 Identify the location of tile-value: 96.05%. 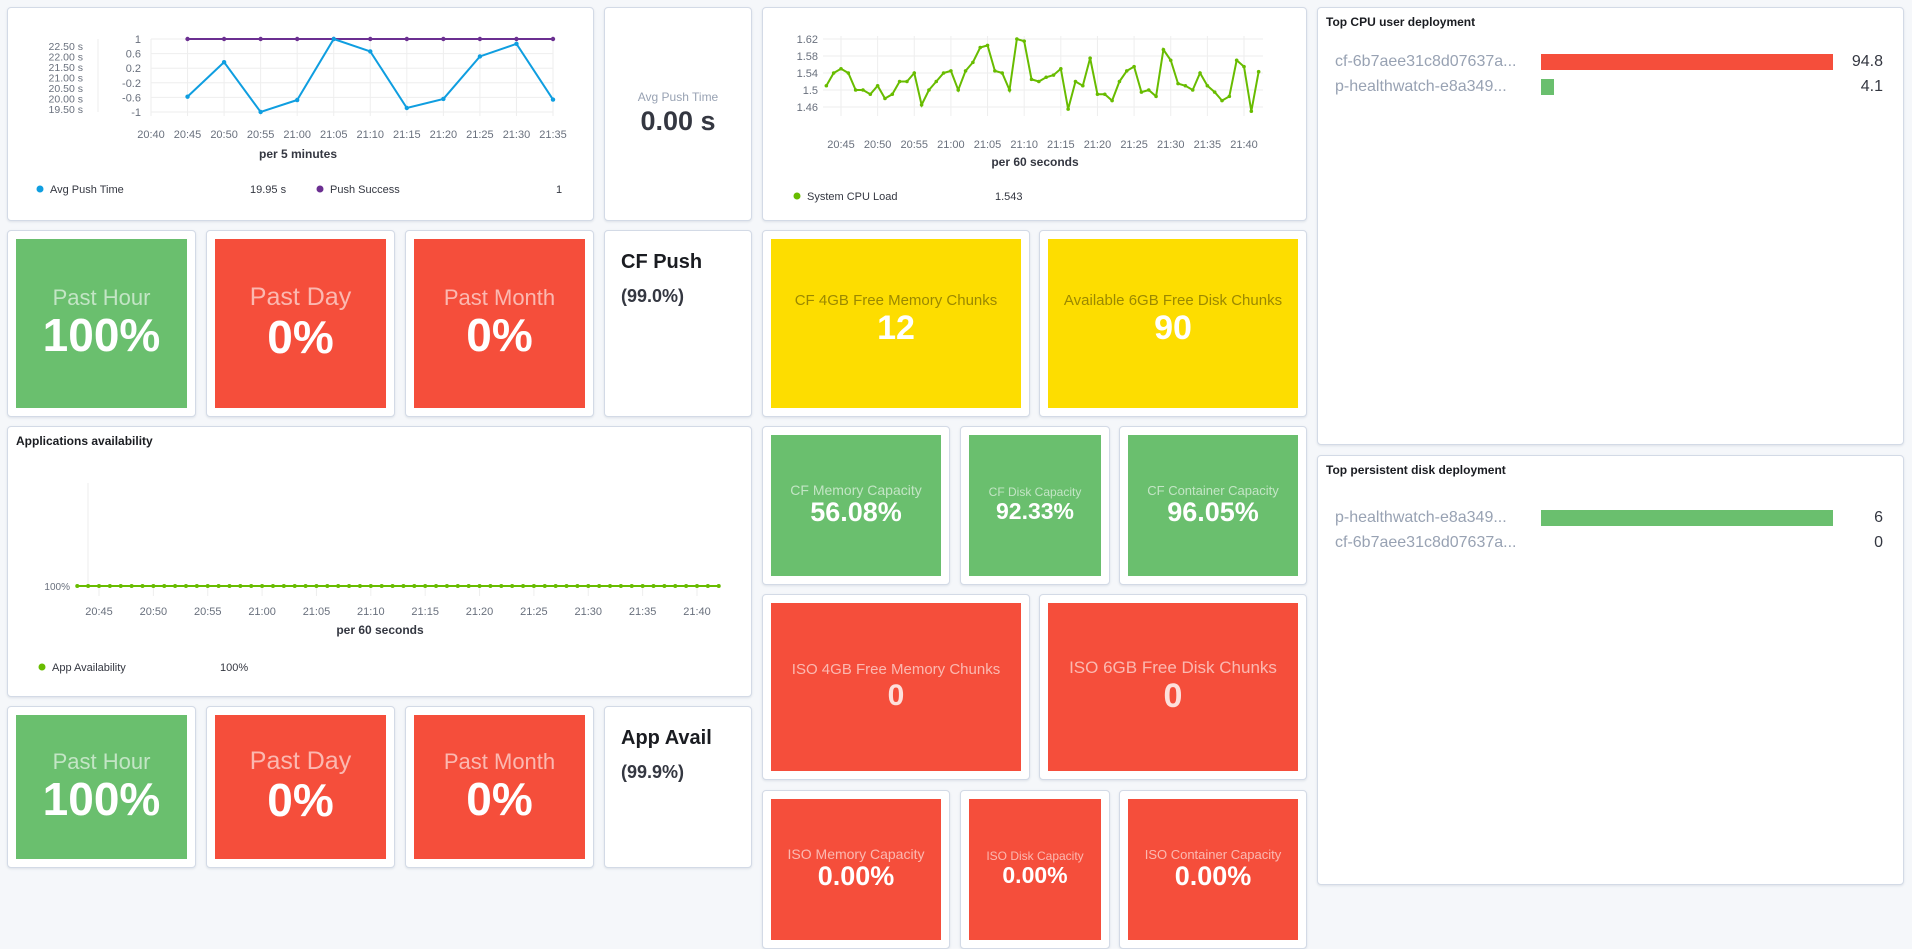
(1213, 511).